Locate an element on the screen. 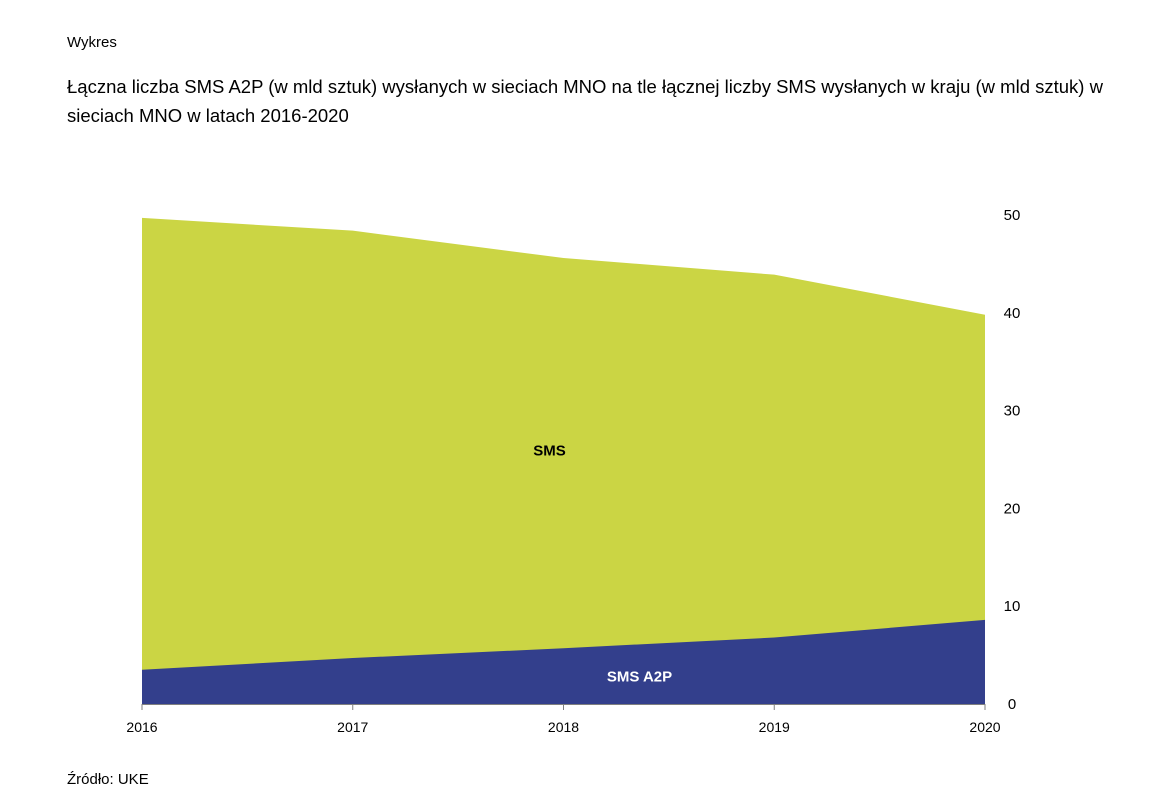 Image resolution: width=1168 pixels, height=810 pixels. y-tick-label: 20 is located at coordinates (1012, 508).